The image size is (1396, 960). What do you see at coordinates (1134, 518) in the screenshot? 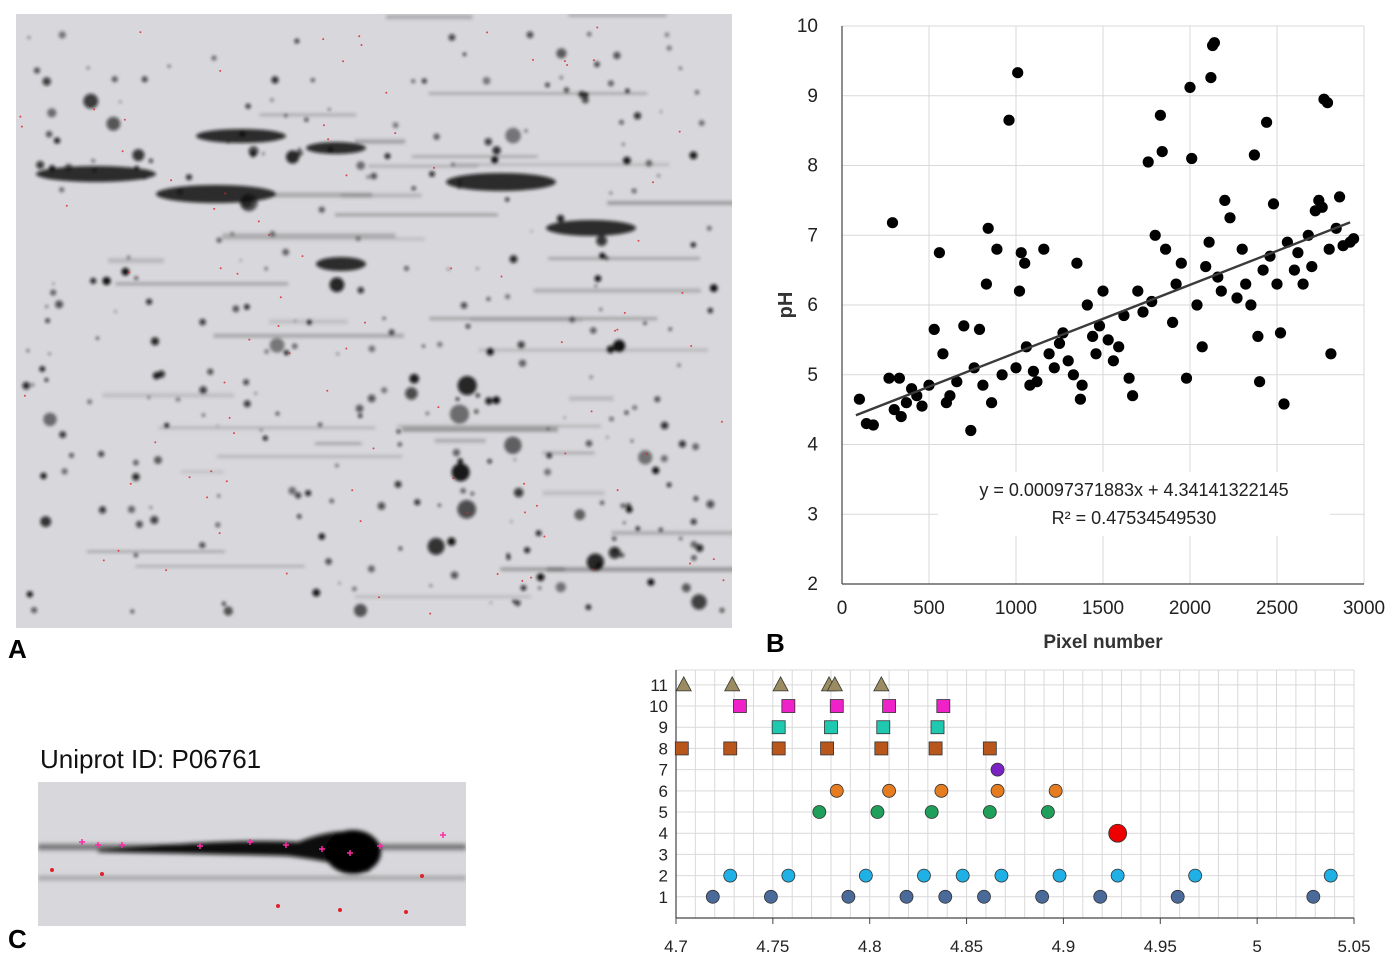
I see `r2-label: R² = 0.47534549530` at bounding box center [1134, 518].